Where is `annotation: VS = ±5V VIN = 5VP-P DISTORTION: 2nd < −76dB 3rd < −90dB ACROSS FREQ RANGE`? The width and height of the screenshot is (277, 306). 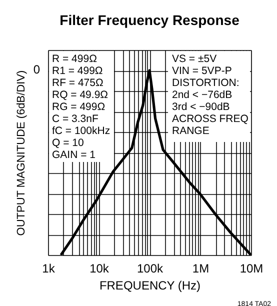
annotation: VS = ±5V VIN = 5VP-P DISTORTION: 2nd < −76dB 3rd < −90dB ACROSS FREQ RANGE is located at coordinates (210, 95).